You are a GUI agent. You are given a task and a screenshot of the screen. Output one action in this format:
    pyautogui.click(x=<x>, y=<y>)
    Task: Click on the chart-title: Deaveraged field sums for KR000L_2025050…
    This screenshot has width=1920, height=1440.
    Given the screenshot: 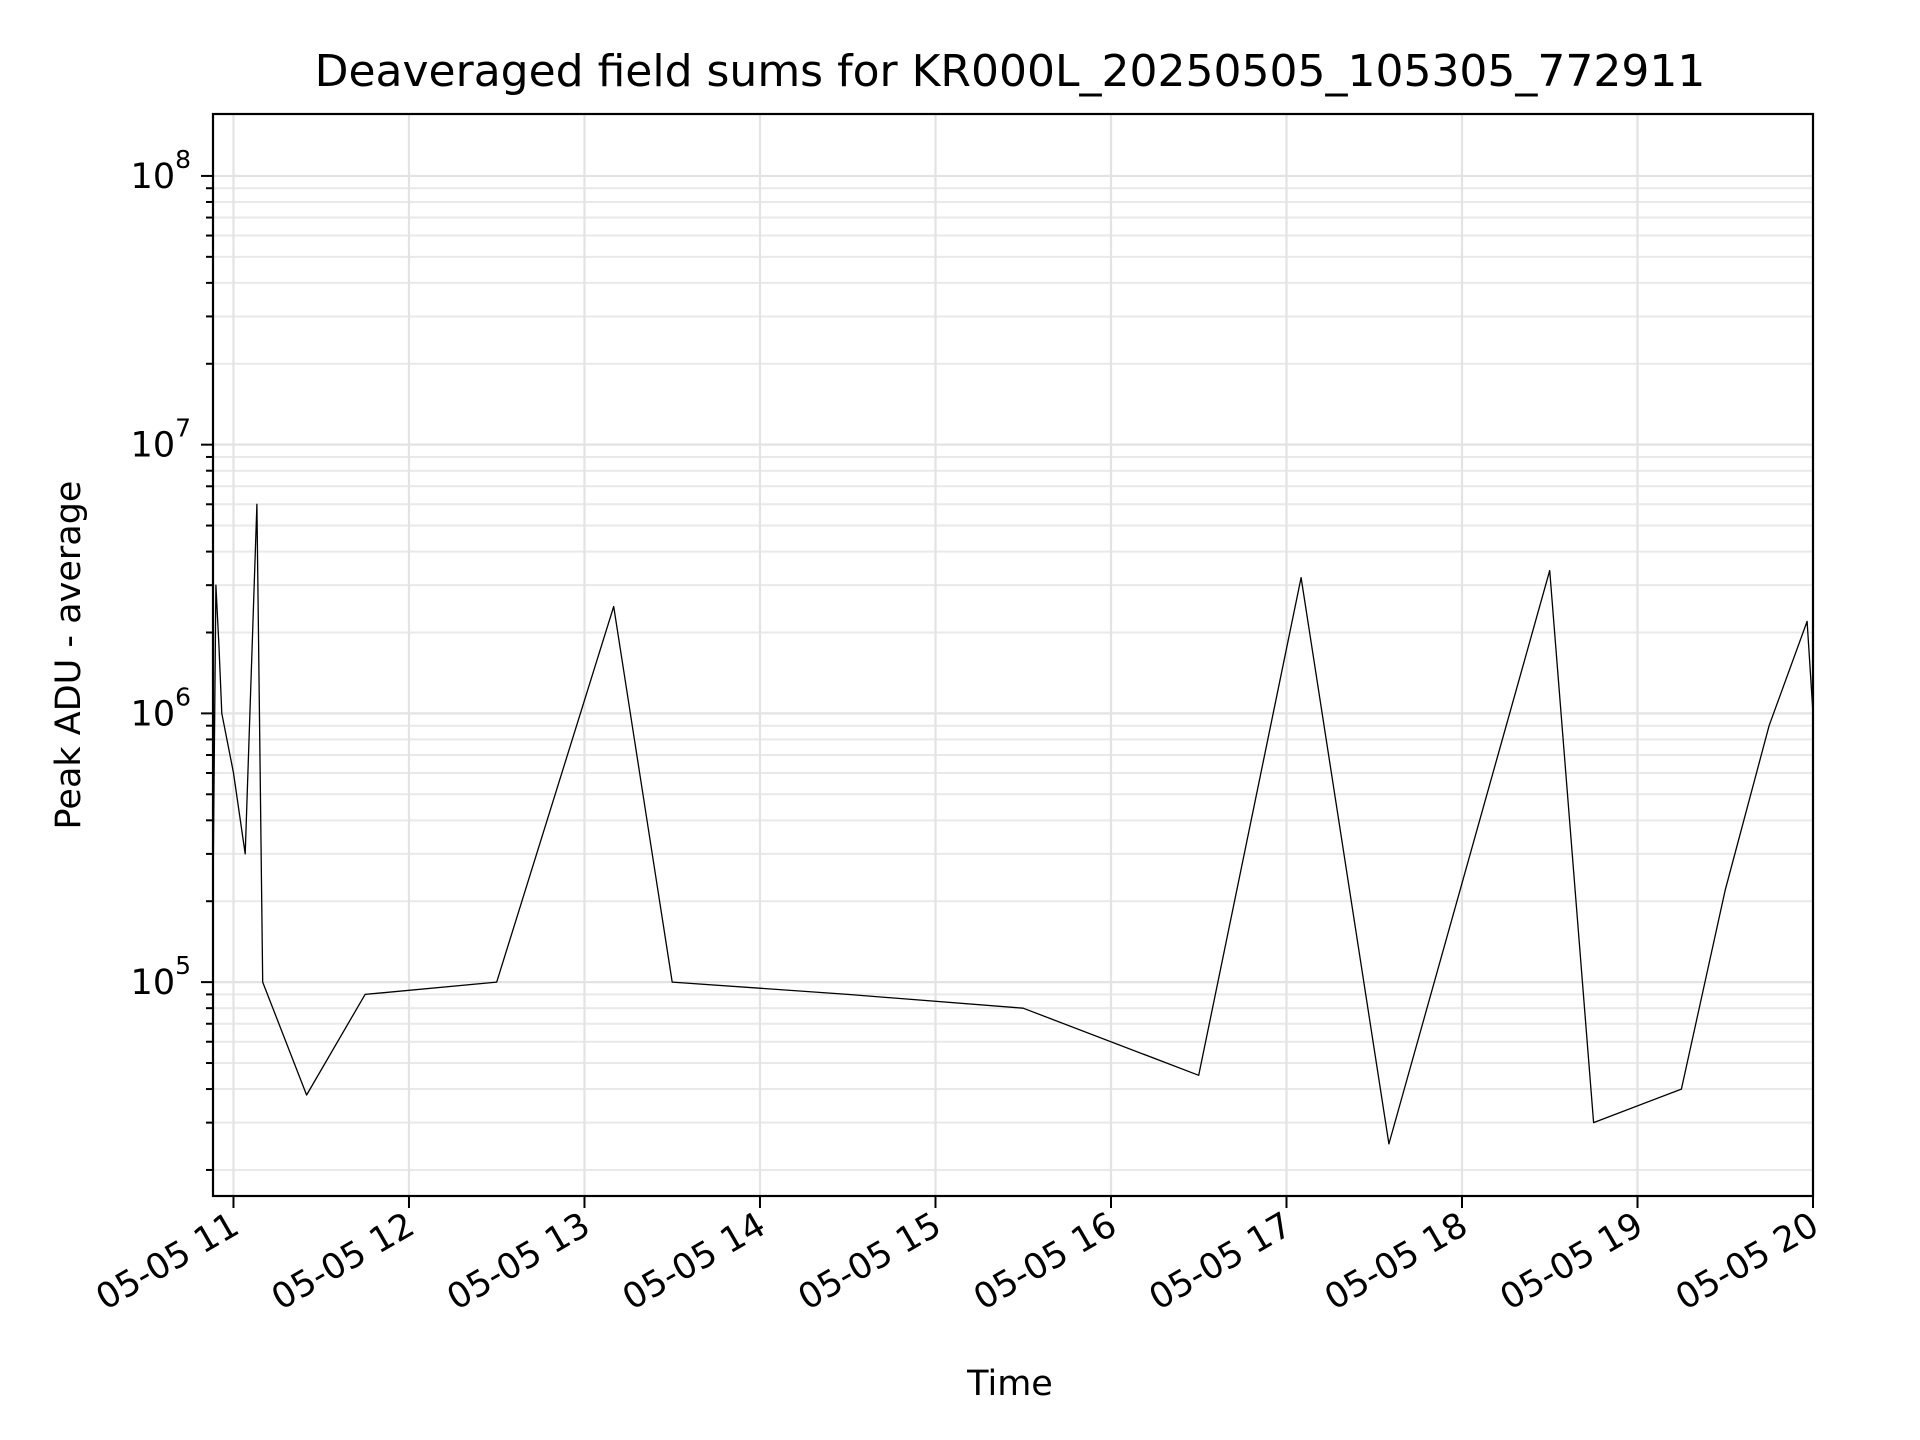 What is the action you would take?
    pyautogui.click(x=1010, y=71)
    